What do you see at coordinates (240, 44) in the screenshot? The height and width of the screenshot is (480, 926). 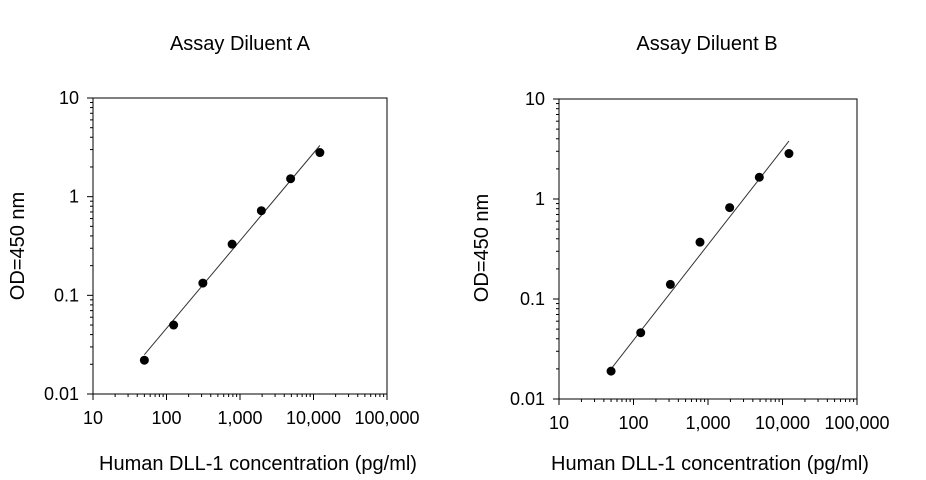 I see `chart-title: Assay Diluent A` at bounding box center [240, 44].